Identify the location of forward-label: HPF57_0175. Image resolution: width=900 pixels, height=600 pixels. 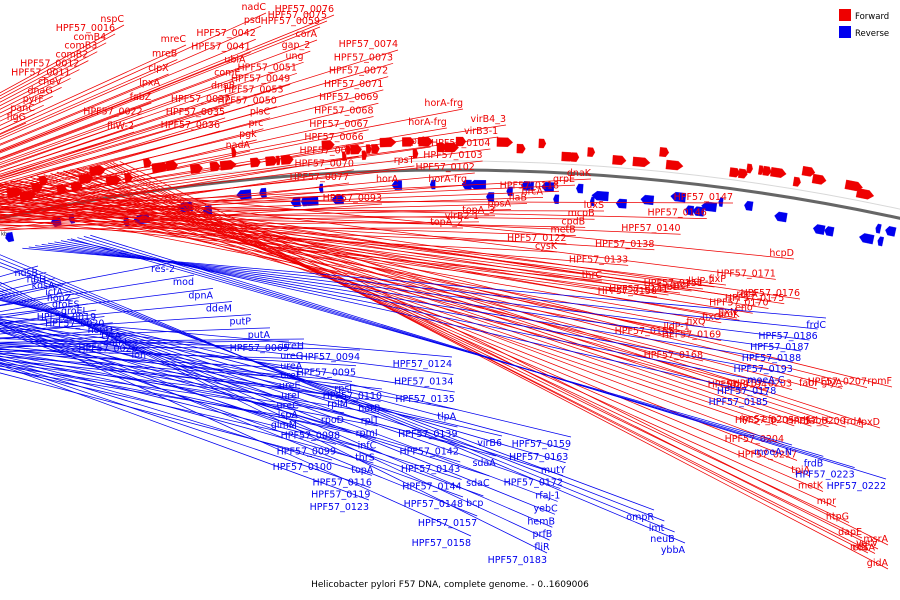
(754, 298).